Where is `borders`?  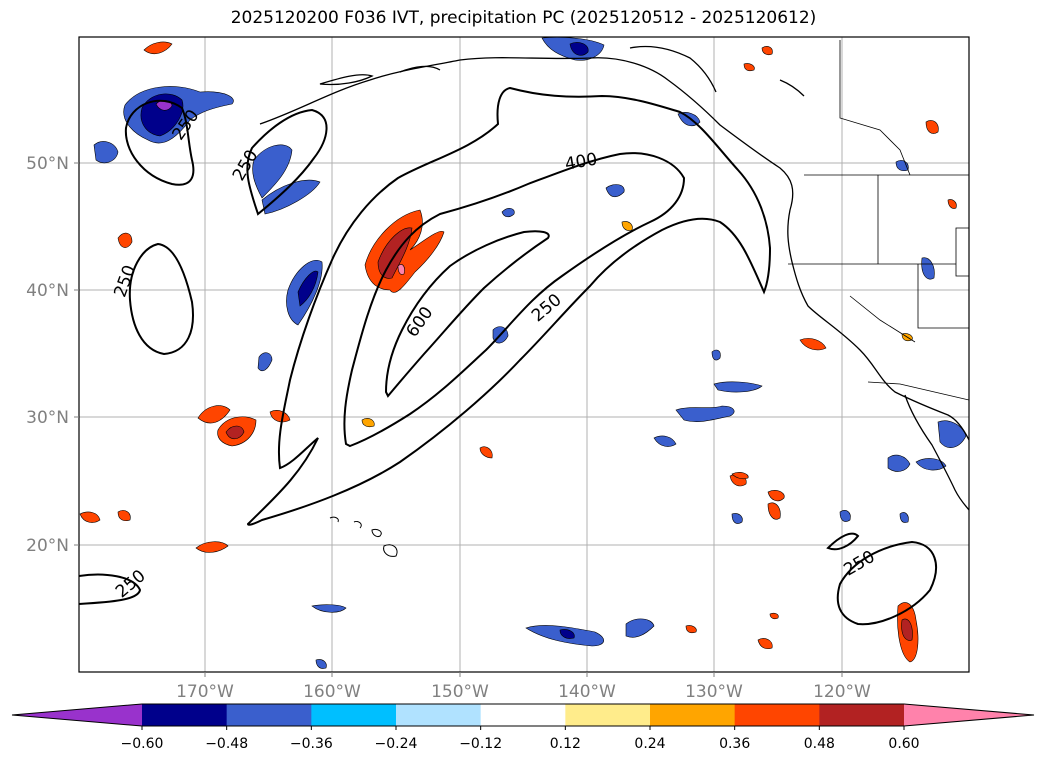
borders is located at coordinates (878, 220).